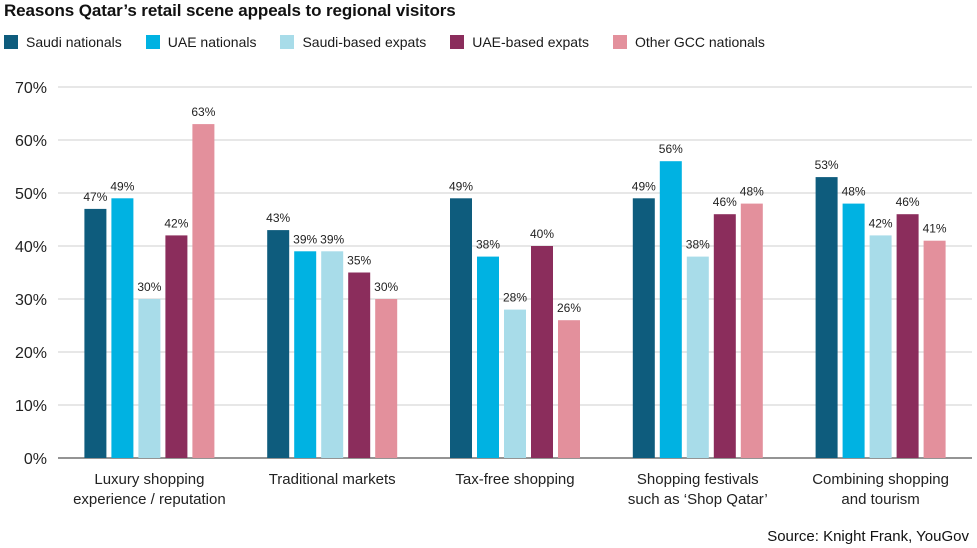 The height and width of the screenshot is (548, 977). What do you see at coordinates (332, 479) in the screenshot?
I see `category-label: Traditional markets` at bounding box center [332, 479].